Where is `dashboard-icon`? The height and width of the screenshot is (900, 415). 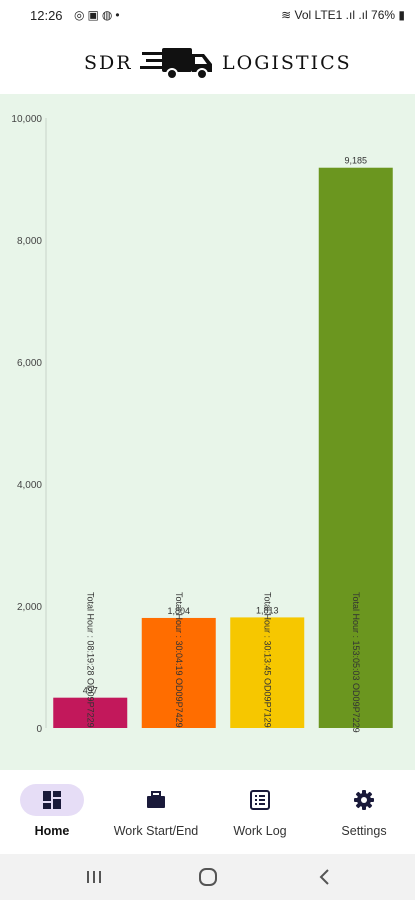 dashboard-icon is located at coordinates (52, 800).